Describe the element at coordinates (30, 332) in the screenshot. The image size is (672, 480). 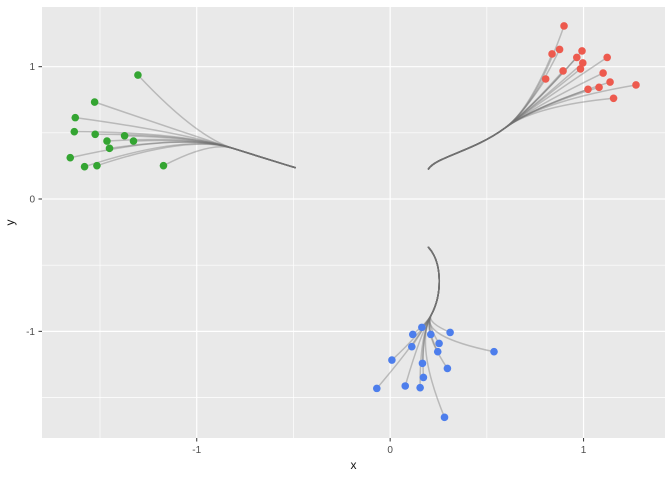
I see `y-tick-label: -1` at that location.